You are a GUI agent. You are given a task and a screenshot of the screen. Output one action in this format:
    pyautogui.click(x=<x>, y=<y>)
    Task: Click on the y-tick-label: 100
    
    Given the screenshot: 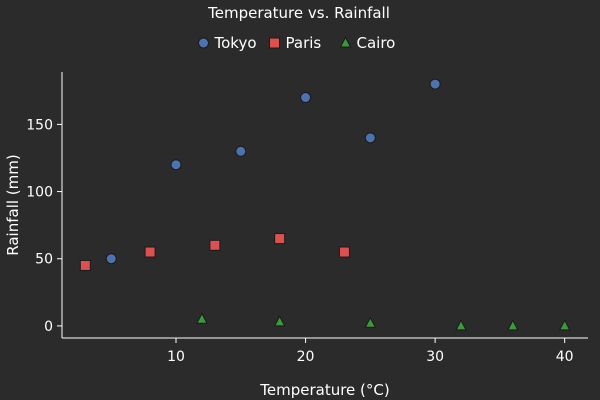 What is the action you would take?
    pyautogui.click(x=39, y=193)
    